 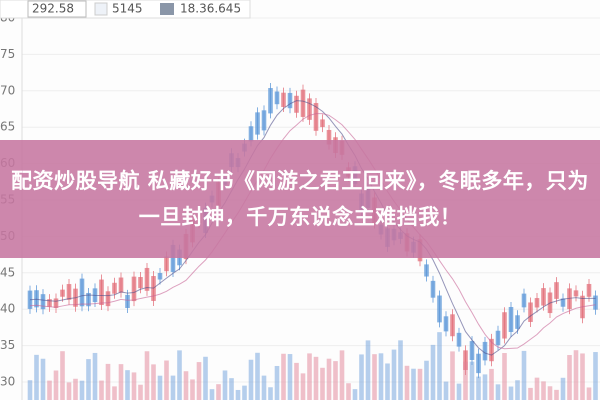 I want to click on axis-label: 70, so click(x=7, y=90).